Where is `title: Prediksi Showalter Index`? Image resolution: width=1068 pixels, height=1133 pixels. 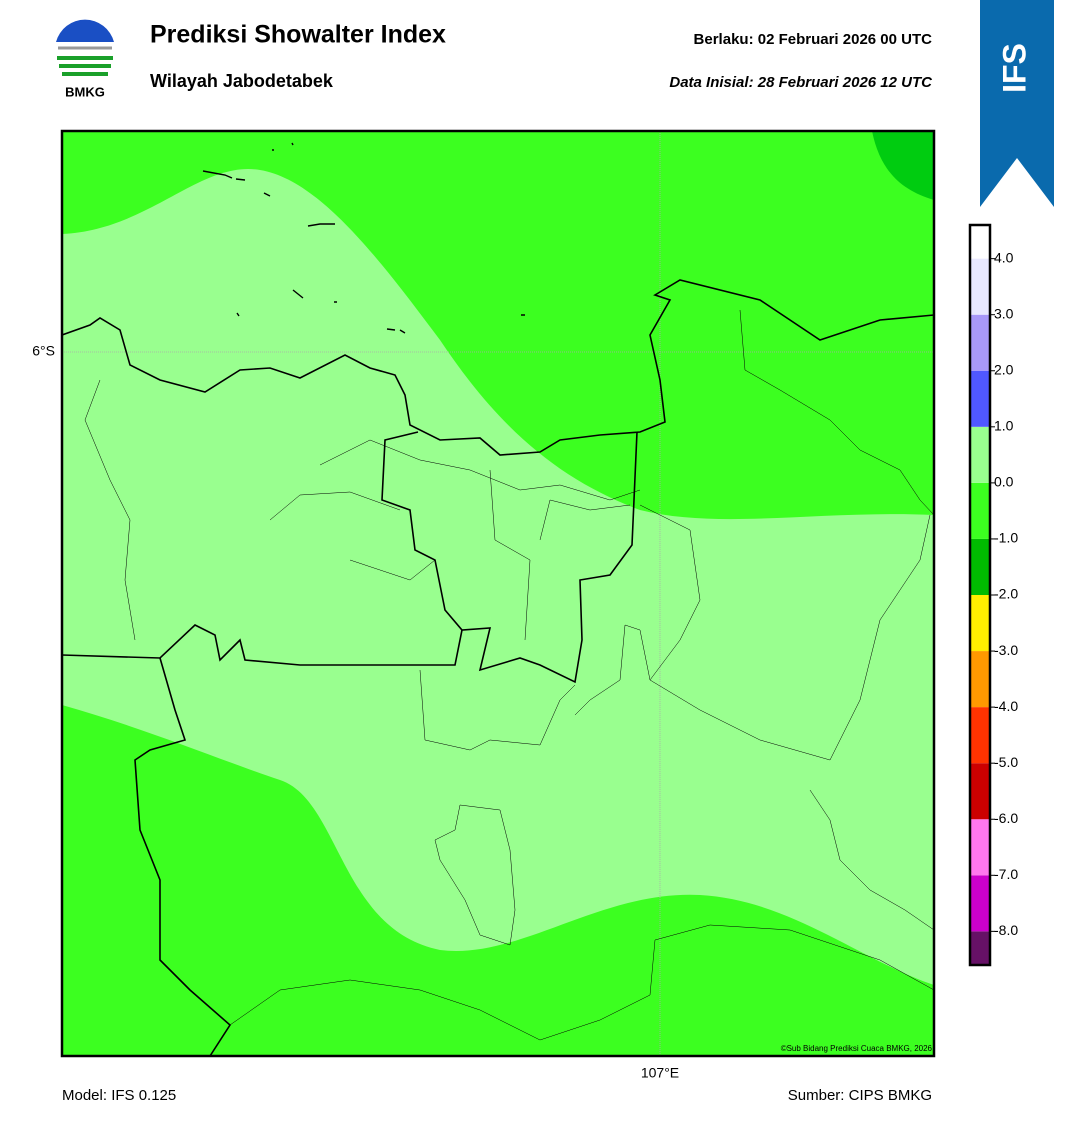 title: Prediksi Showalter Index is located at coordinates (298, 35).